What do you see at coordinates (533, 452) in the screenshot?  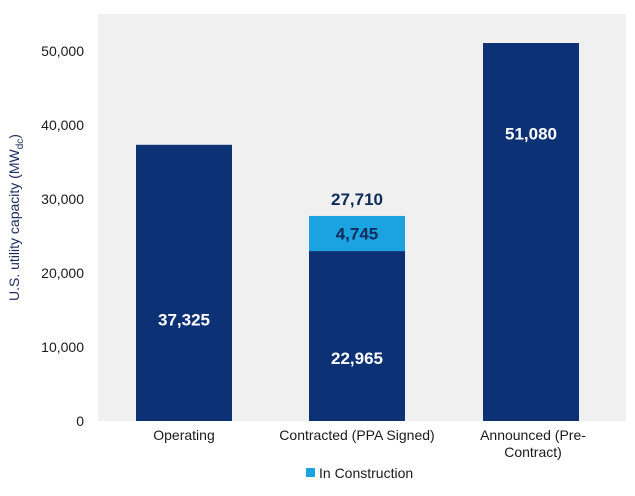 I see `x-tick-label: Contract)` at bounding box center [533, 452].